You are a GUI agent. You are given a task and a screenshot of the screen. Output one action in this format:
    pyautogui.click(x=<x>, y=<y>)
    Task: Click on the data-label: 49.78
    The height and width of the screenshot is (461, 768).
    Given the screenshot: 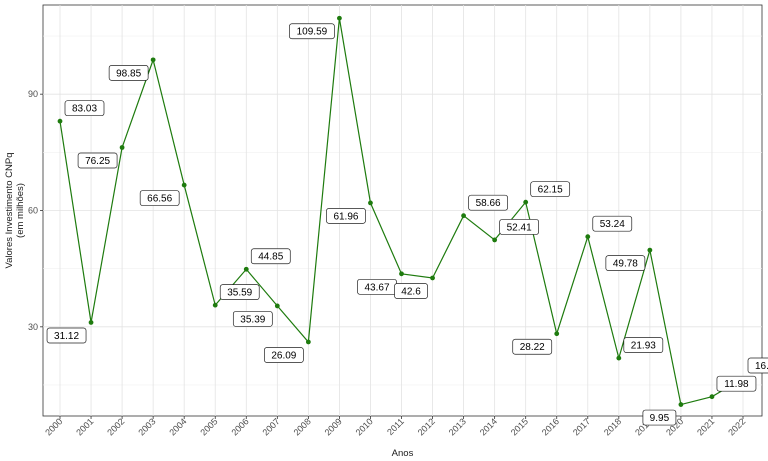 What is the action you would take?
    pyautogui.click(x=625, y=263)
    